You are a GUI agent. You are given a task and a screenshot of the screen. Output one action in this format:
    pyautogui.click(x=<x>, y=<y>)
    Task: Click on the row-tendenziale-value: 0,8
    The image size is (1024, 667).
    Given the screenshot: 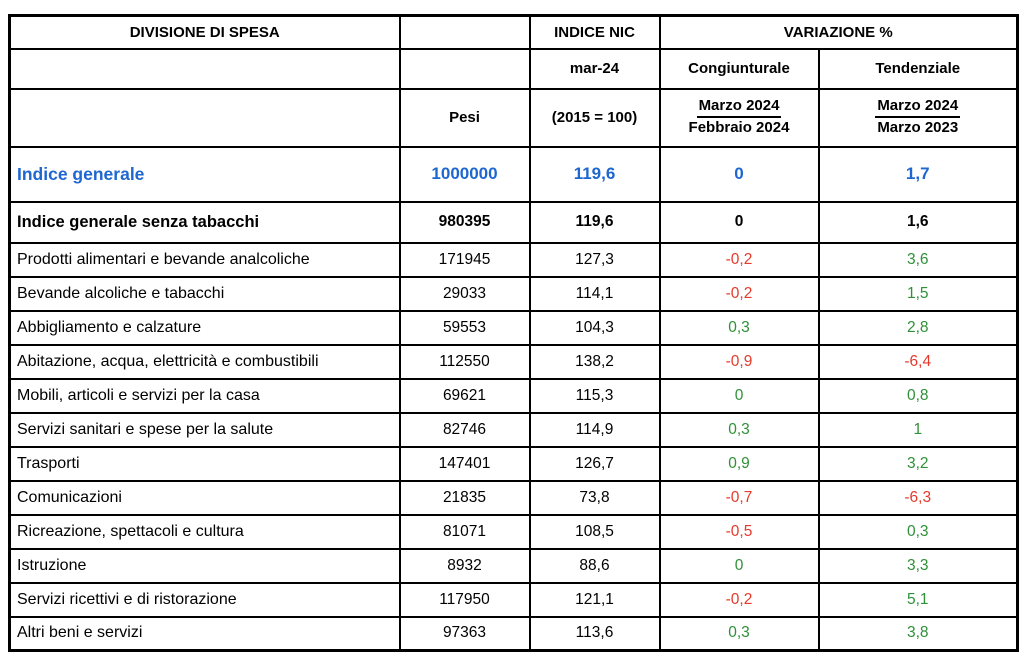 What is the action you would take?
    pyautogui.click(x=918, y=395)
    